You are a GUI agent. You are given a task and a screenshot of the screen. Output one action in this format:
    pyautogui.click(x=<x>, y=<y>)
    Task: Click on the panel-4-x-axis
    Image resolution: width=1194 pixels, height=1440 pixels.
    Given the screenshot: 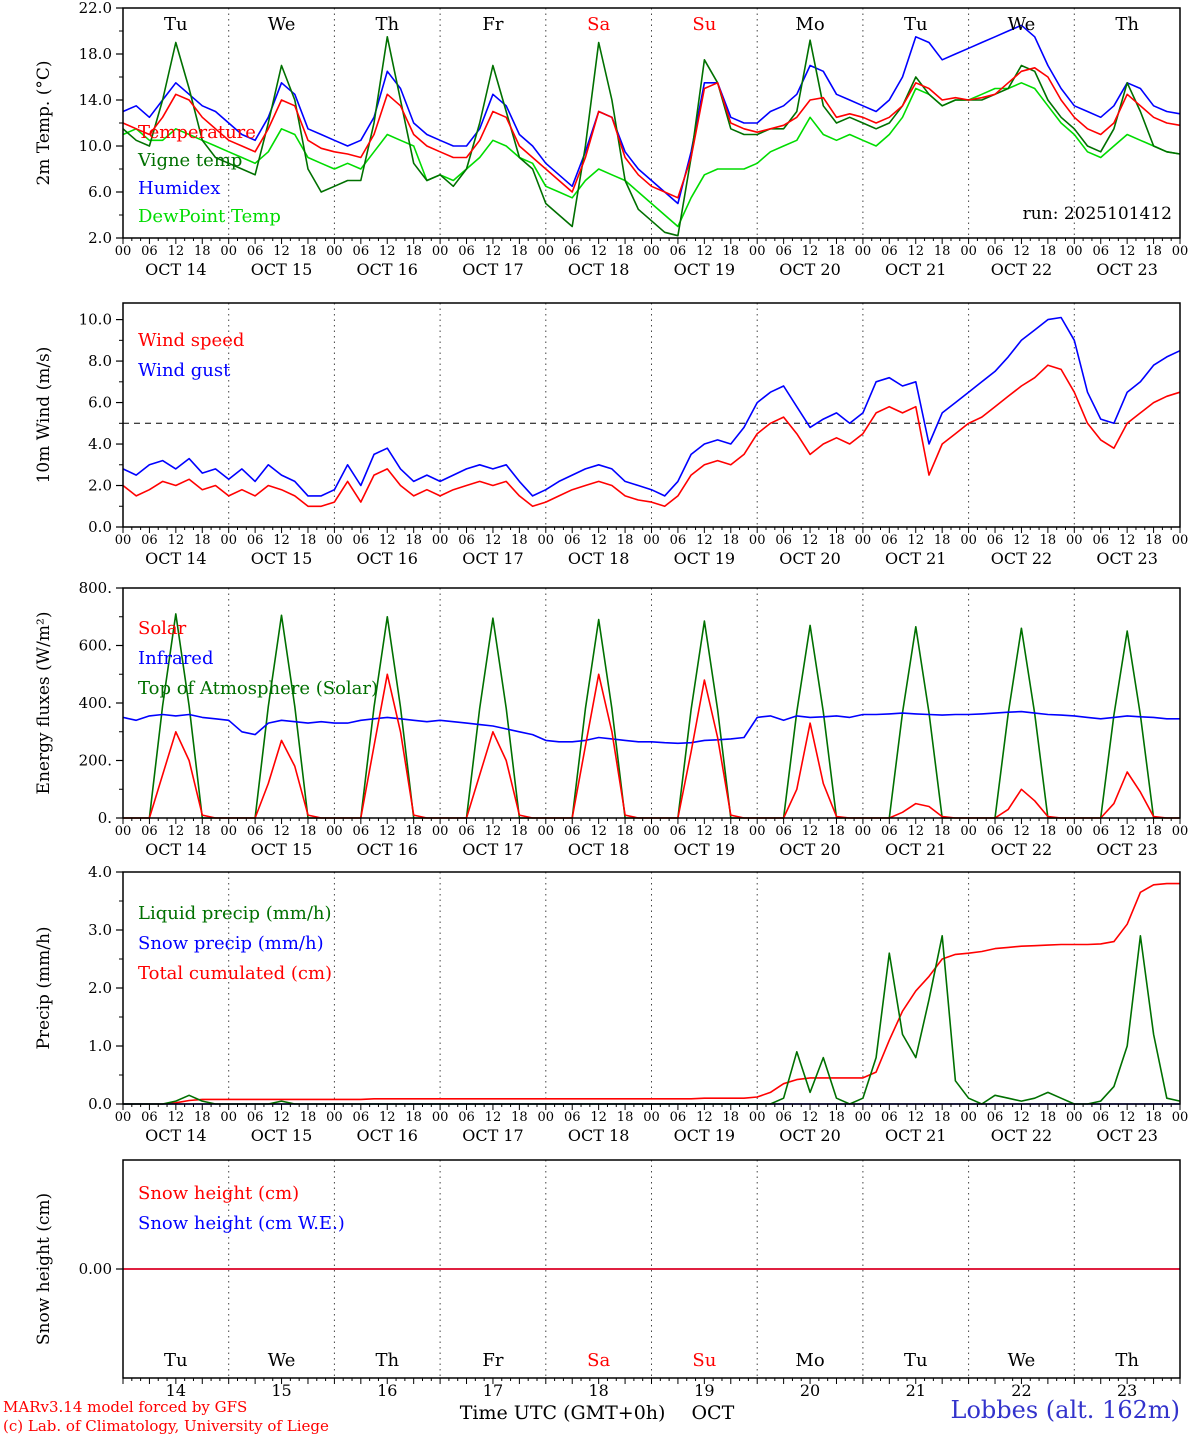 What is the action you would take?
    pyautogui.click(x=651, y=1381)
    